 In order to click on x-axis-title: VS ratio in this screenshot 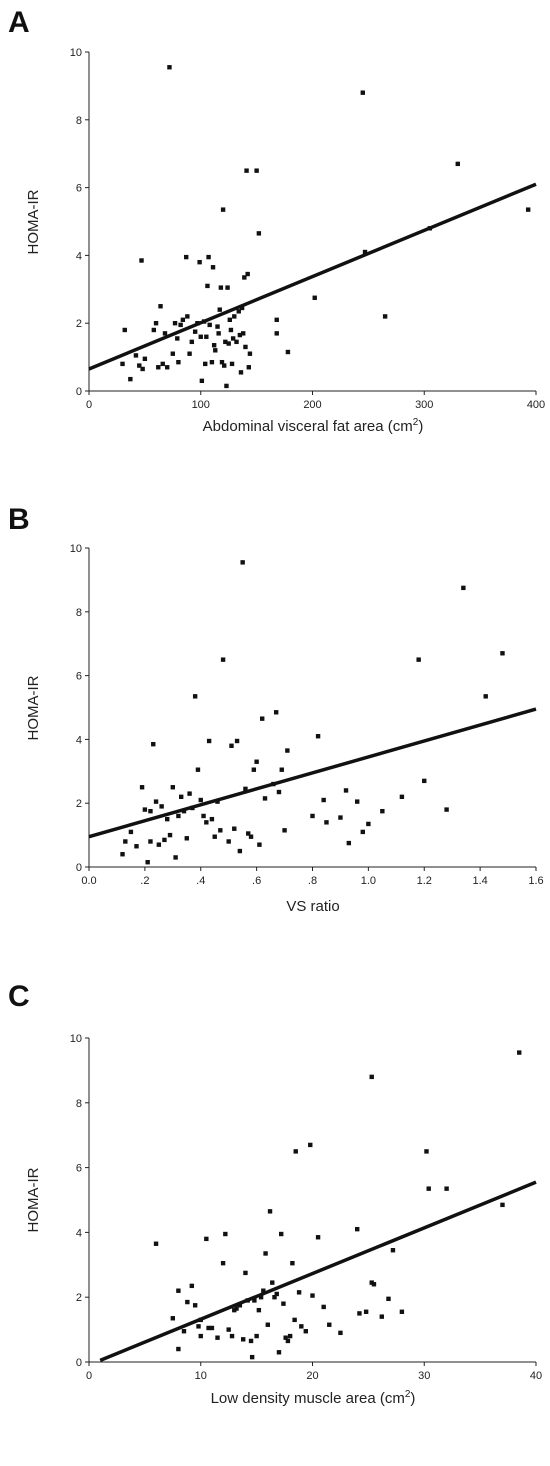, I will do `click(312, 906)`.